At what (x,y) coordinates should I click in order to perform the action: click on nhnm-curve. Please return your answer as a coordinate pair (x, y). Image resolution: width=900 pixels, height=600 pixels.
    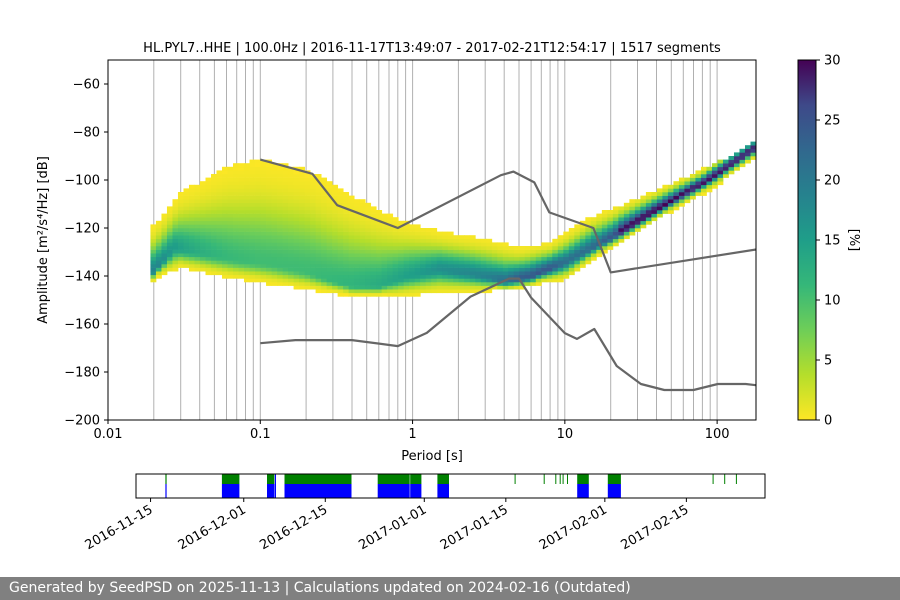
    Looking at the image, I should click on (508, 216).